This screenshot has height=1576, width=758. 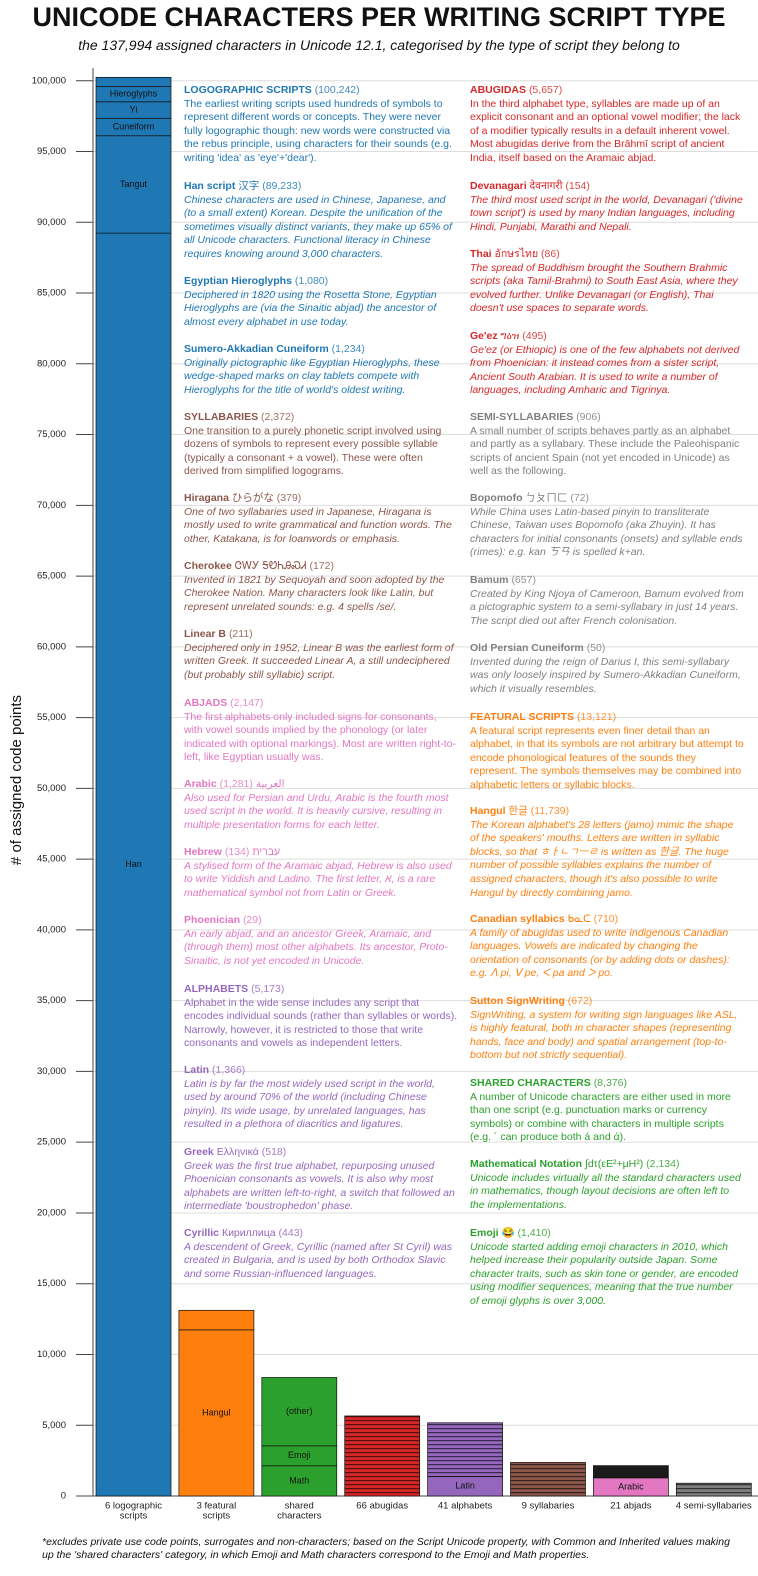 What do you see at coordinates (217, 1516) in the screenshot?
I see `x-tick-label: scripts` at bounding box center [217, 1516].